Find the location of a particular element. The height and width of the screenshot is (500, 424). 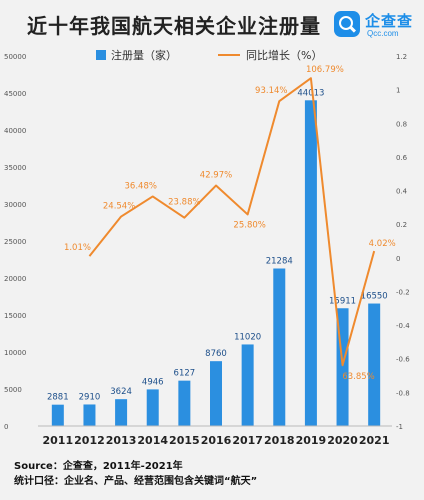

x-tick-2012: 2012 is located at coordinates (89, 440).